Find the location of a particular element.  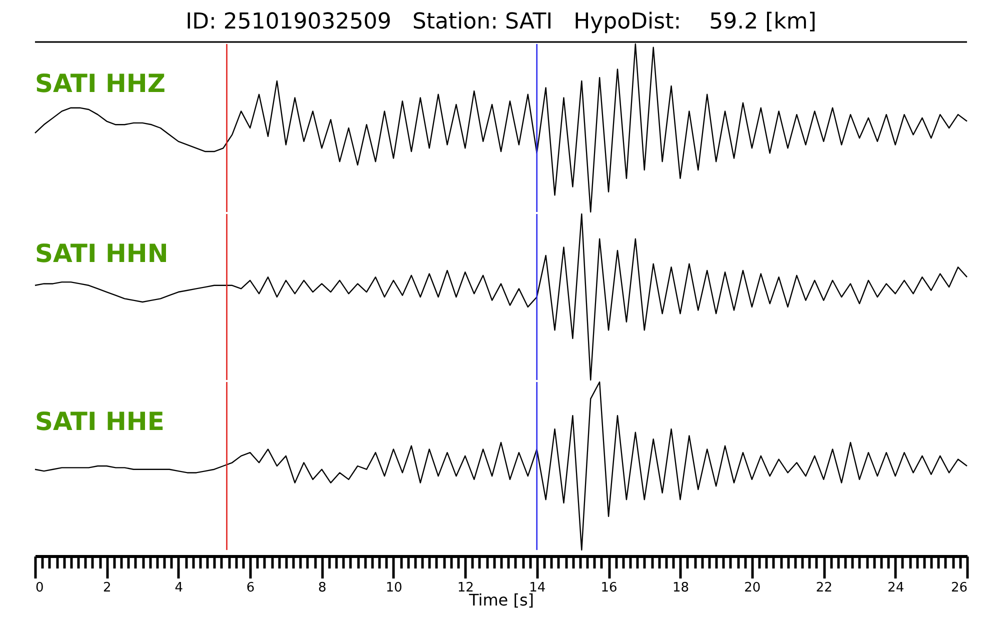

chart-title: ID: 251019032509 Station: SATI HypoDist: 59.2 [km] is located at coordinates (501, 21).